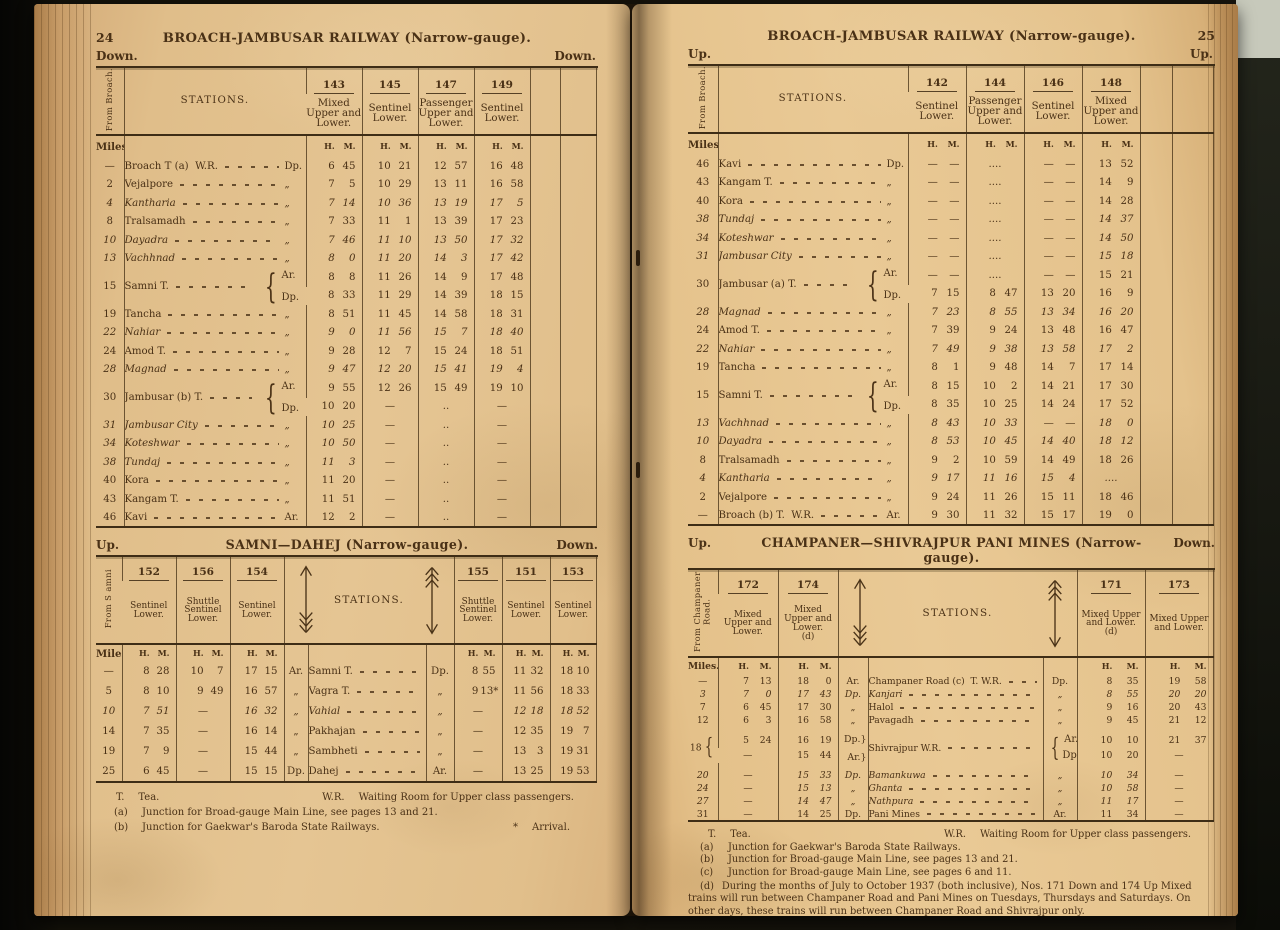  What do you see at coordinates (445, 277) in the screenshot?
I see `time-cell: 14 9` at bounding box center [445, 277].